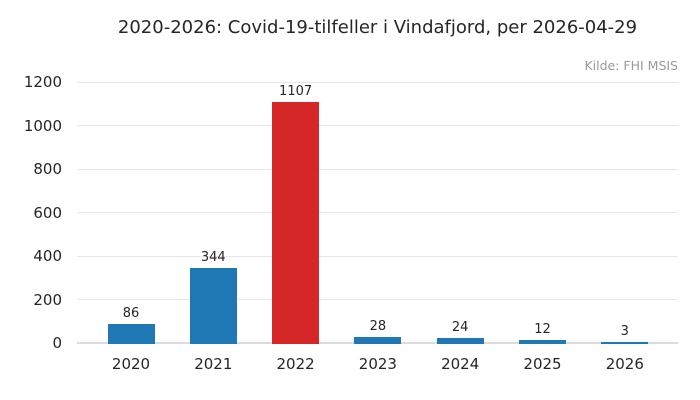 This screenshot has height=400, width=700. What do you see at coordinates (131, 313) in the screenshot?
I see `bar-value-label-2020: 86` at bounding box center [131, 313].